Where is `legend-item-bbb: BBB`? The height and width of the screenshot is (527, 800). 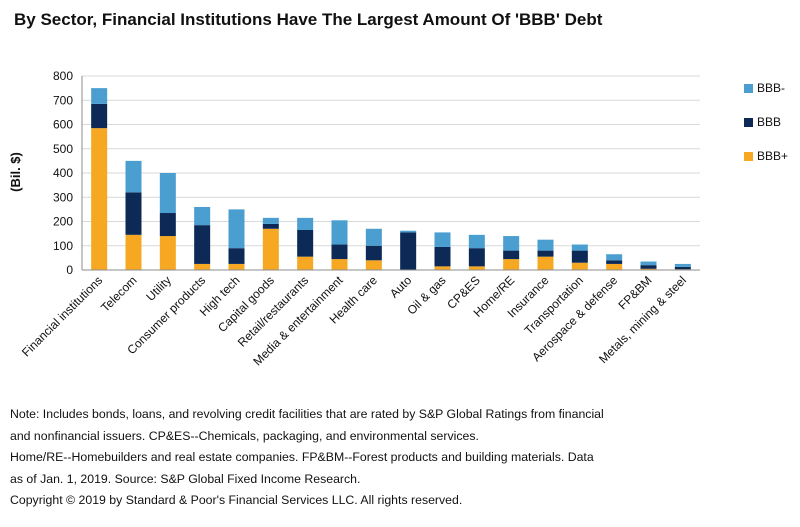 legend-item-bbb: BBB is located at coordinates (762, 122).